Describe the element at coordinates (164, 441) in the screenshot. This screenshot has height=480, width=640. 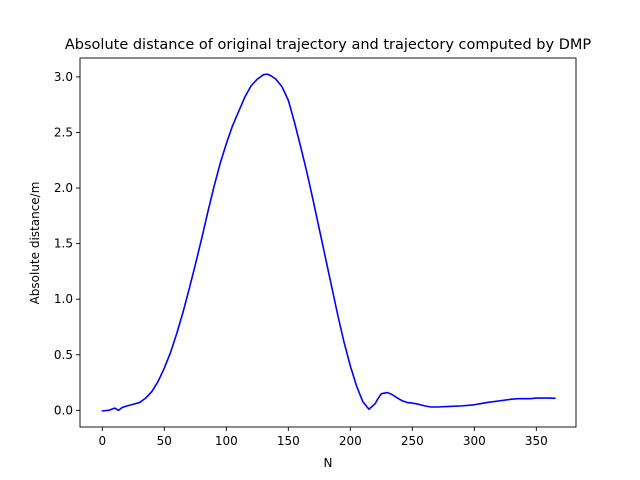
I see `x-tick-label: 50` at that location.